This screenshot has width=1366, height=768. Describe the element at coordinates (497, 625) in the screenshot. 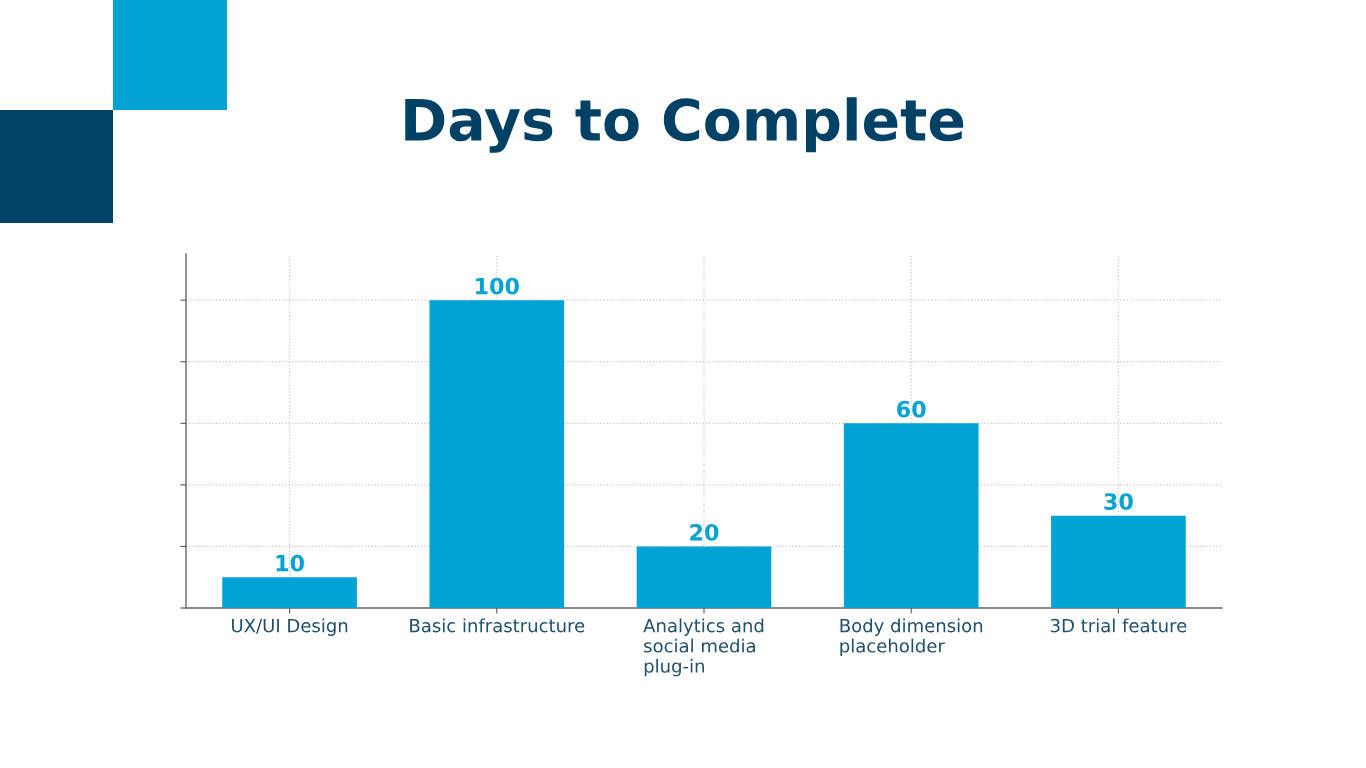

I see `x-tick-label: Basic infrastructure` at that location.